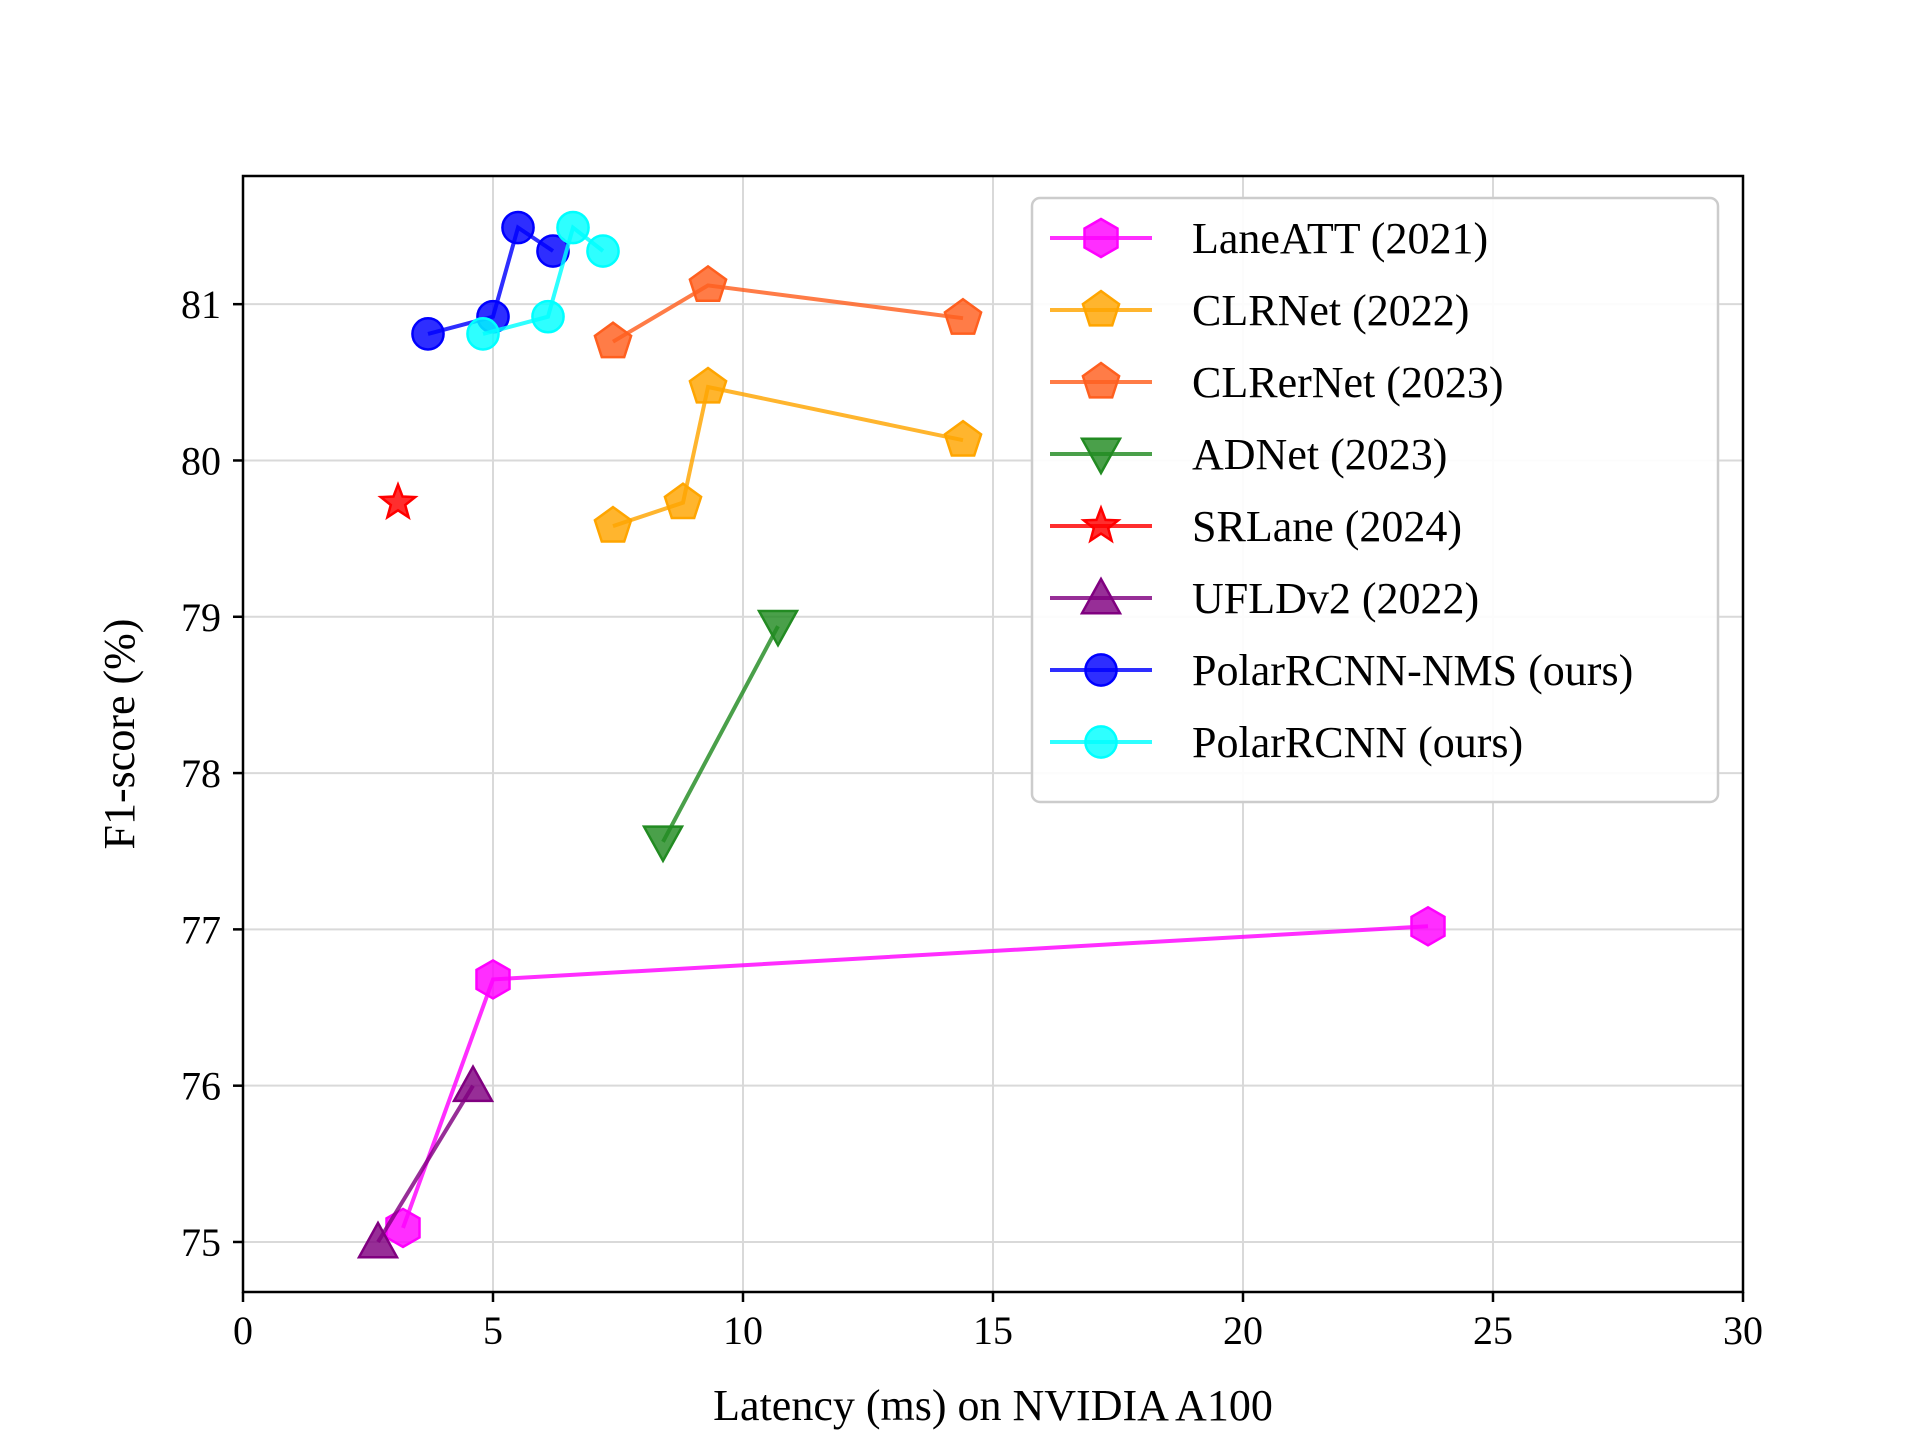 Image resolution: width=1920 pixels, height=1440 pixels. Describe the element at coordinates (1743, 1330) in the screenshot. I see `x-tick-label: 30` at that location.